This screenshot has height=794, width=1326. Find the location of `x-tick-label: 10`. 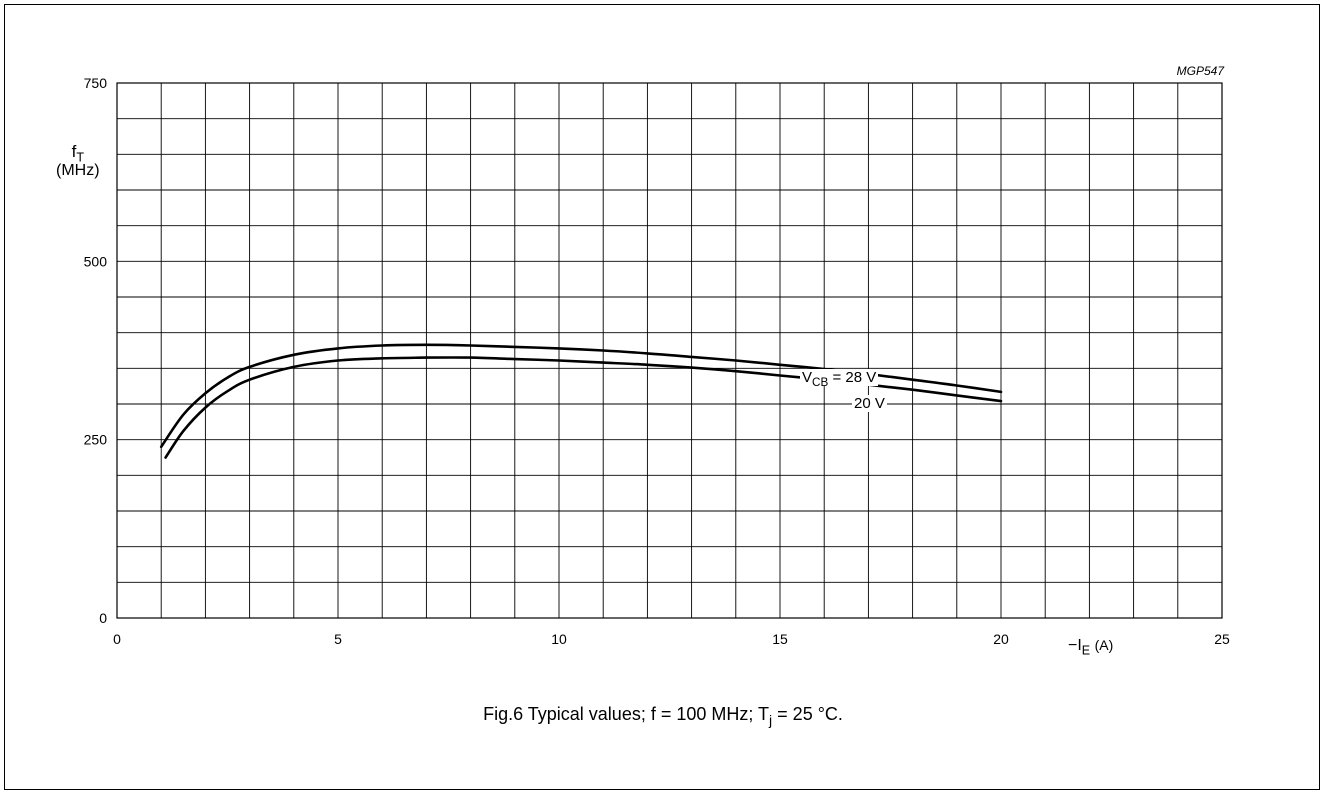

x-tick-label: 10 is located at coordinates (559, 639).